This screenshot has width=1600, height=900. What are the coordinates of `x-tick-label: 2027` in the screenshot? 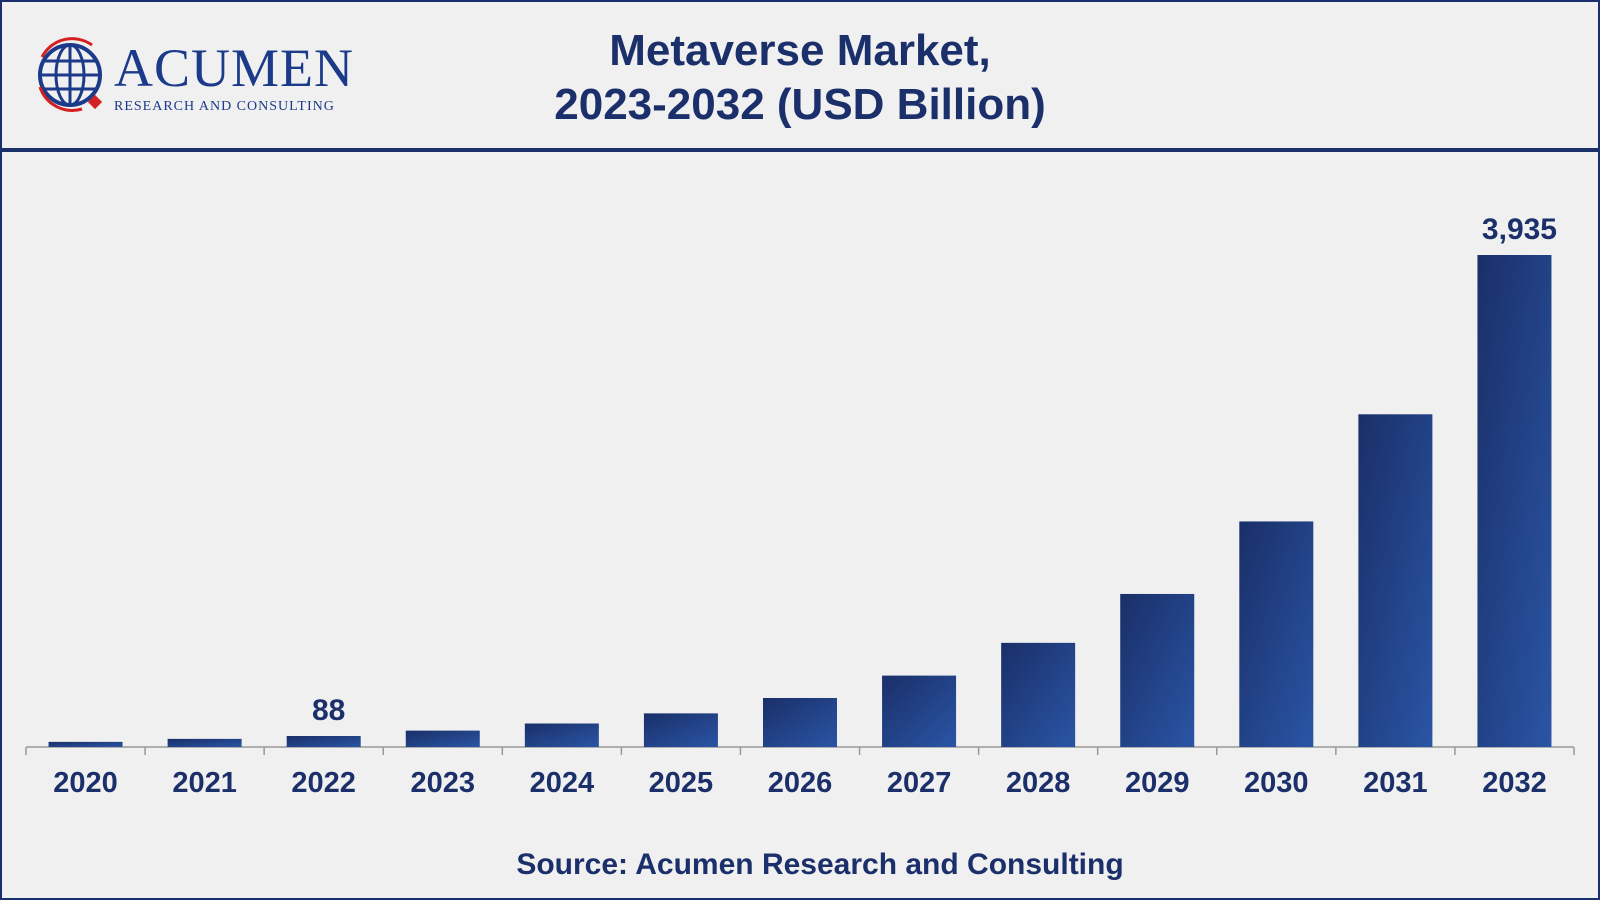 It's located at (919, 783).